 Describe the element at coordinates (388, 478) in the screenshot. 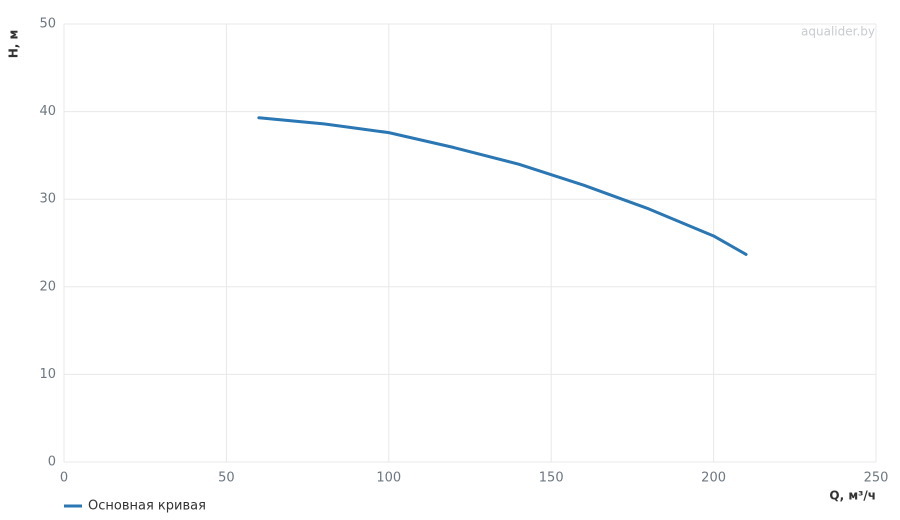

I see `x-tick-label: 100` at that location.